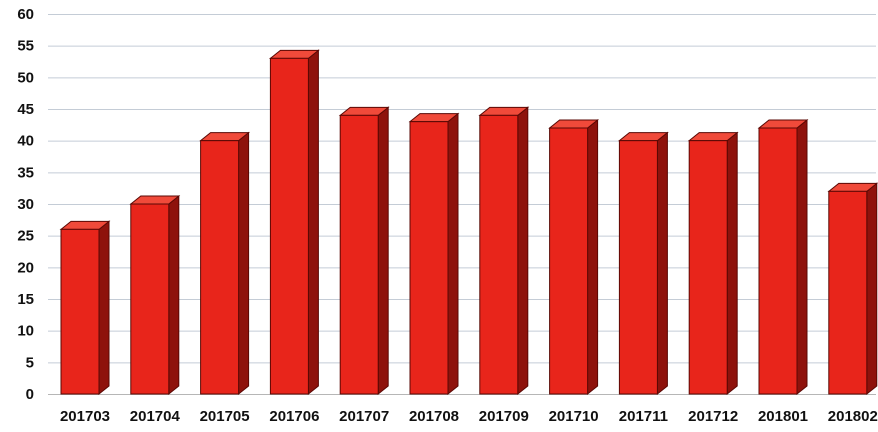  What do you see at coordinates (504, 416) in the screenshot?
I see `x-tick-label: 201709` at bounding box center [504, 416].